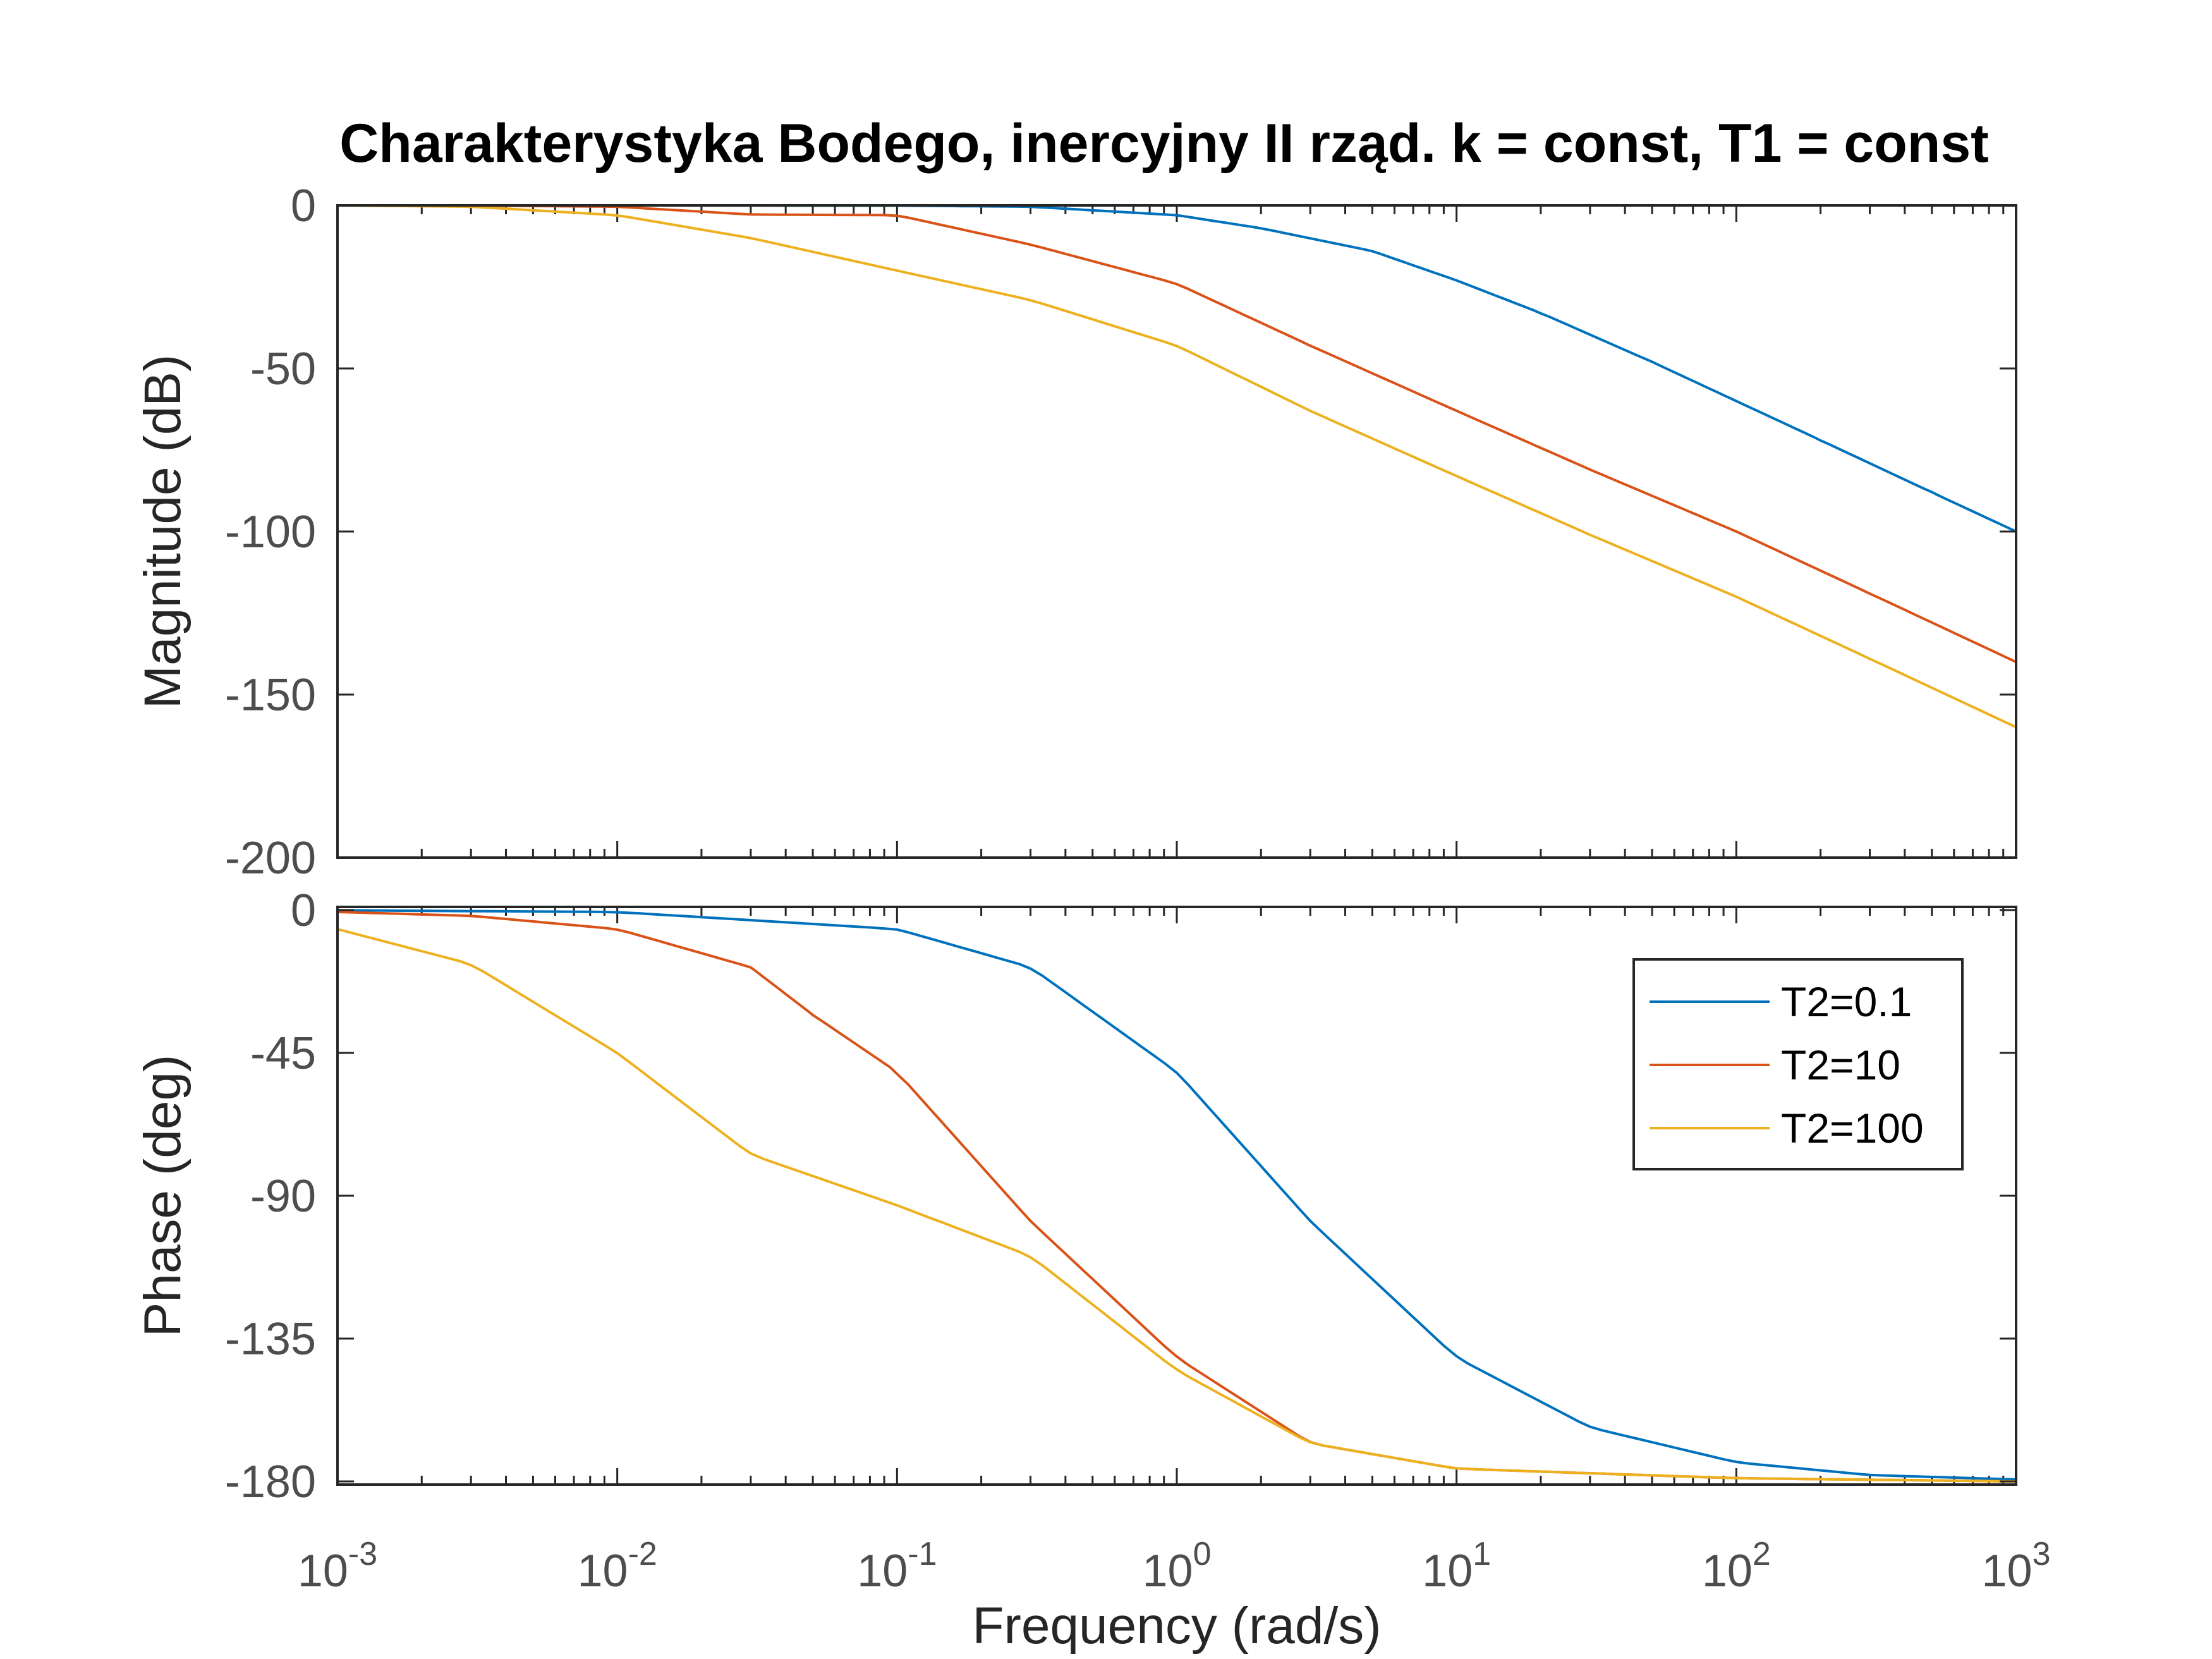 The image size is (2212, 1659). I want to click on x-tick-label: 10³, so click(2015, 1566).